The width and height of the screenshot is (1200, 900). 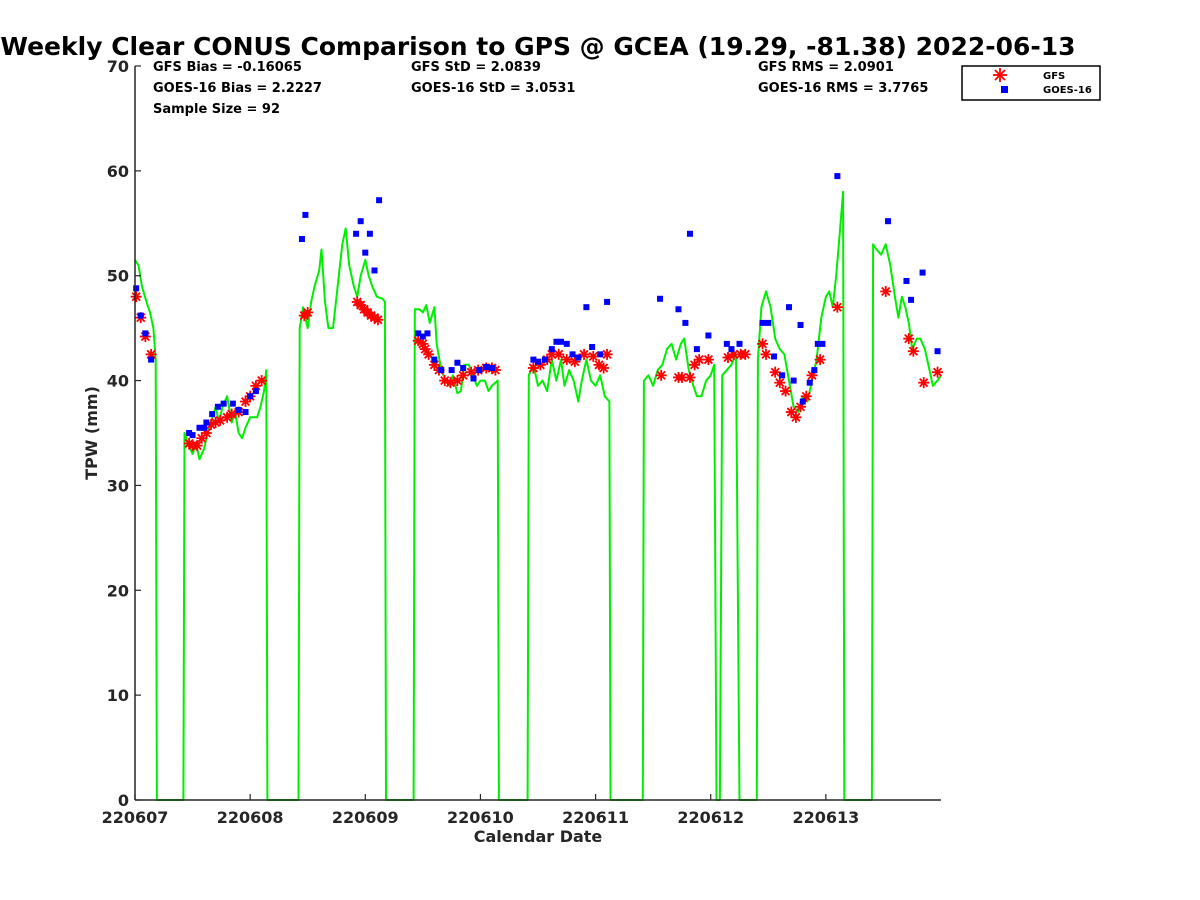 What do you see at coordinates (1067, 90) in the screenshot?
I see `legend-goes-label: GOES-16` at bounding box center [1067, 90].